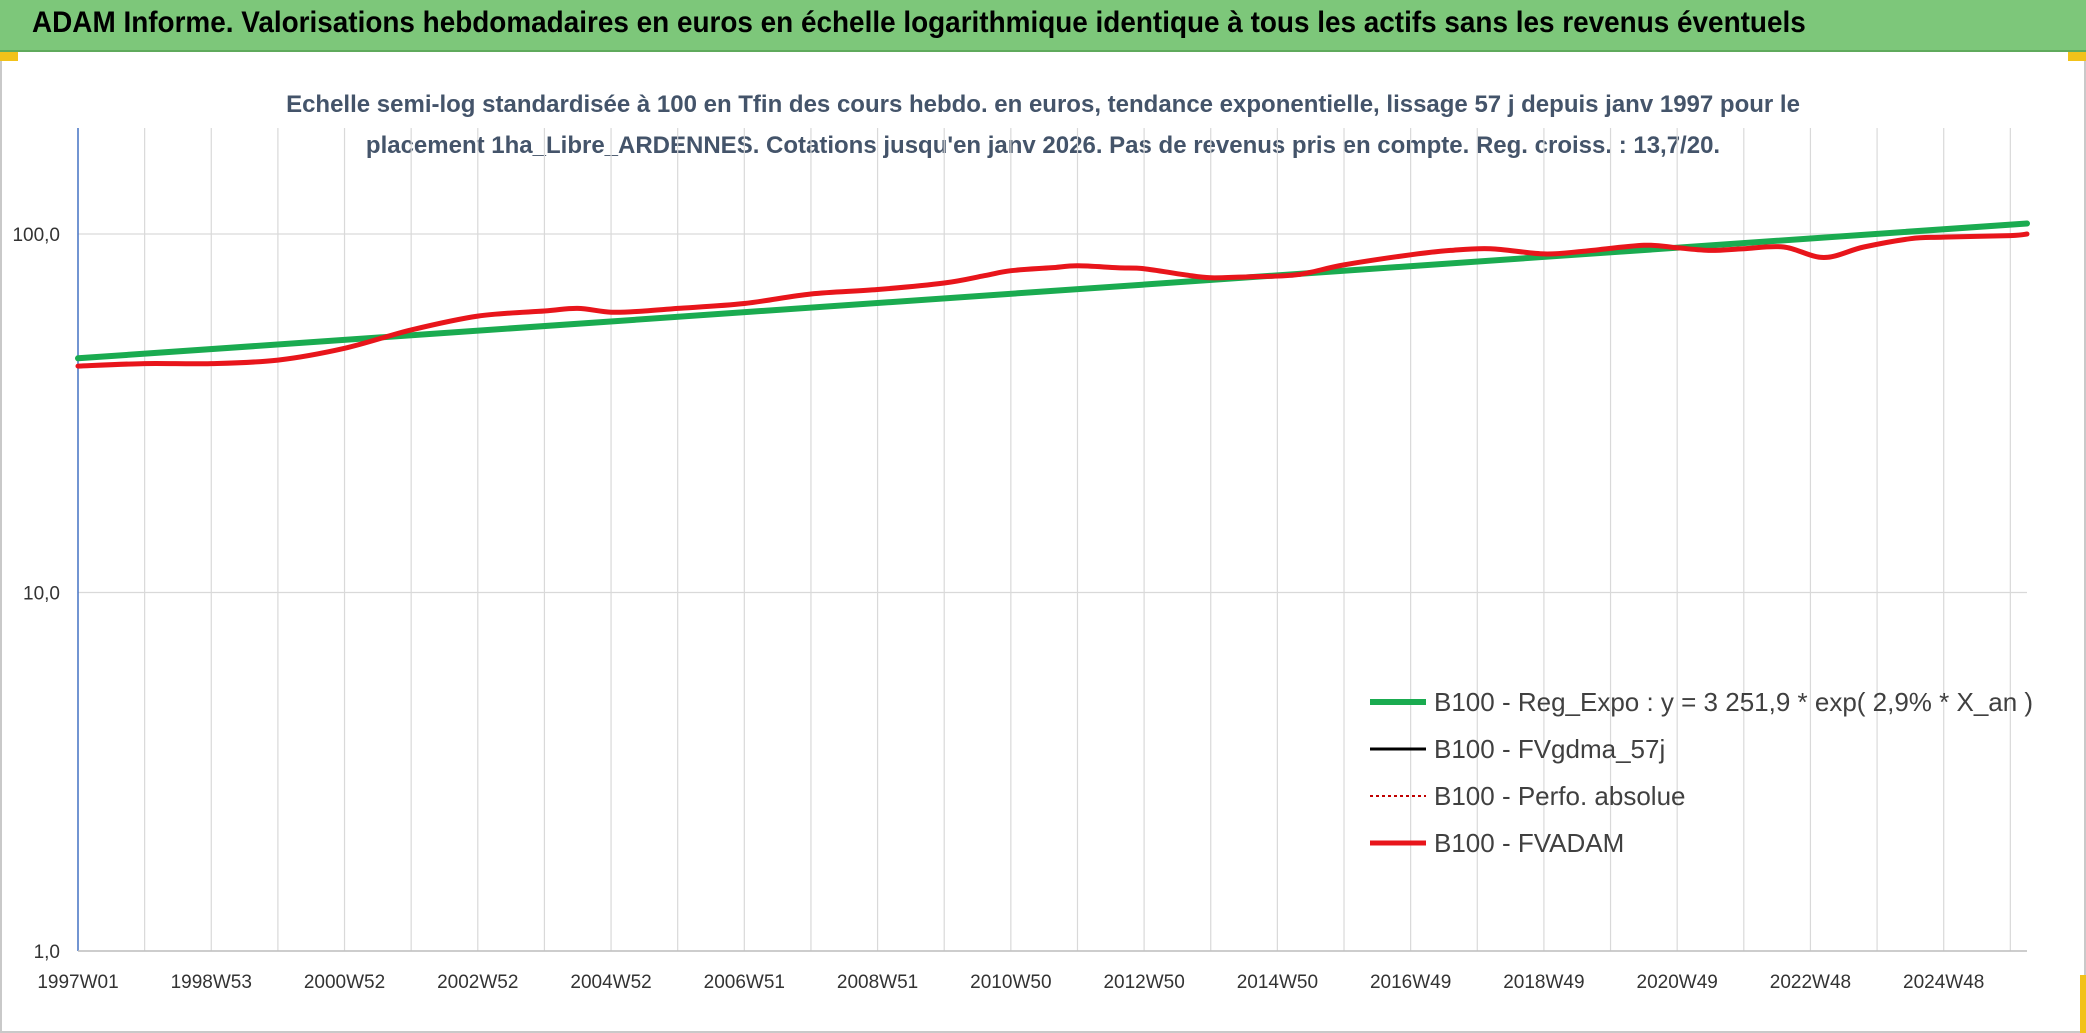 The height and width of the screenshot is (1033, 2086). What do you see at coordinates (477, 982) in the screenshot?
I see `x-tick-label: 2002W52` at bounding box center [477, 982].